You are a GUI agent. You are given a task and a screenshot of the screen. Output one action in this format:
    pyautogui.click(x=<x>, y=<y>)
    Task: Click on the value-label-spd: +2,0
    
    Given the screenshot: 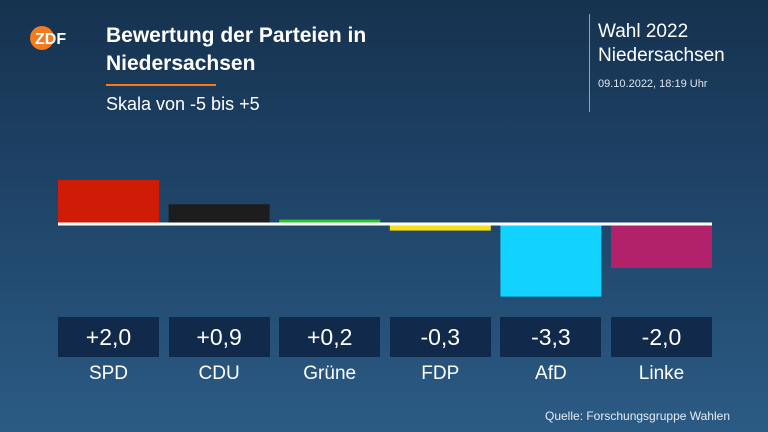 What is the action you would take?
    pyautogui.click(x=108, y=337)
    